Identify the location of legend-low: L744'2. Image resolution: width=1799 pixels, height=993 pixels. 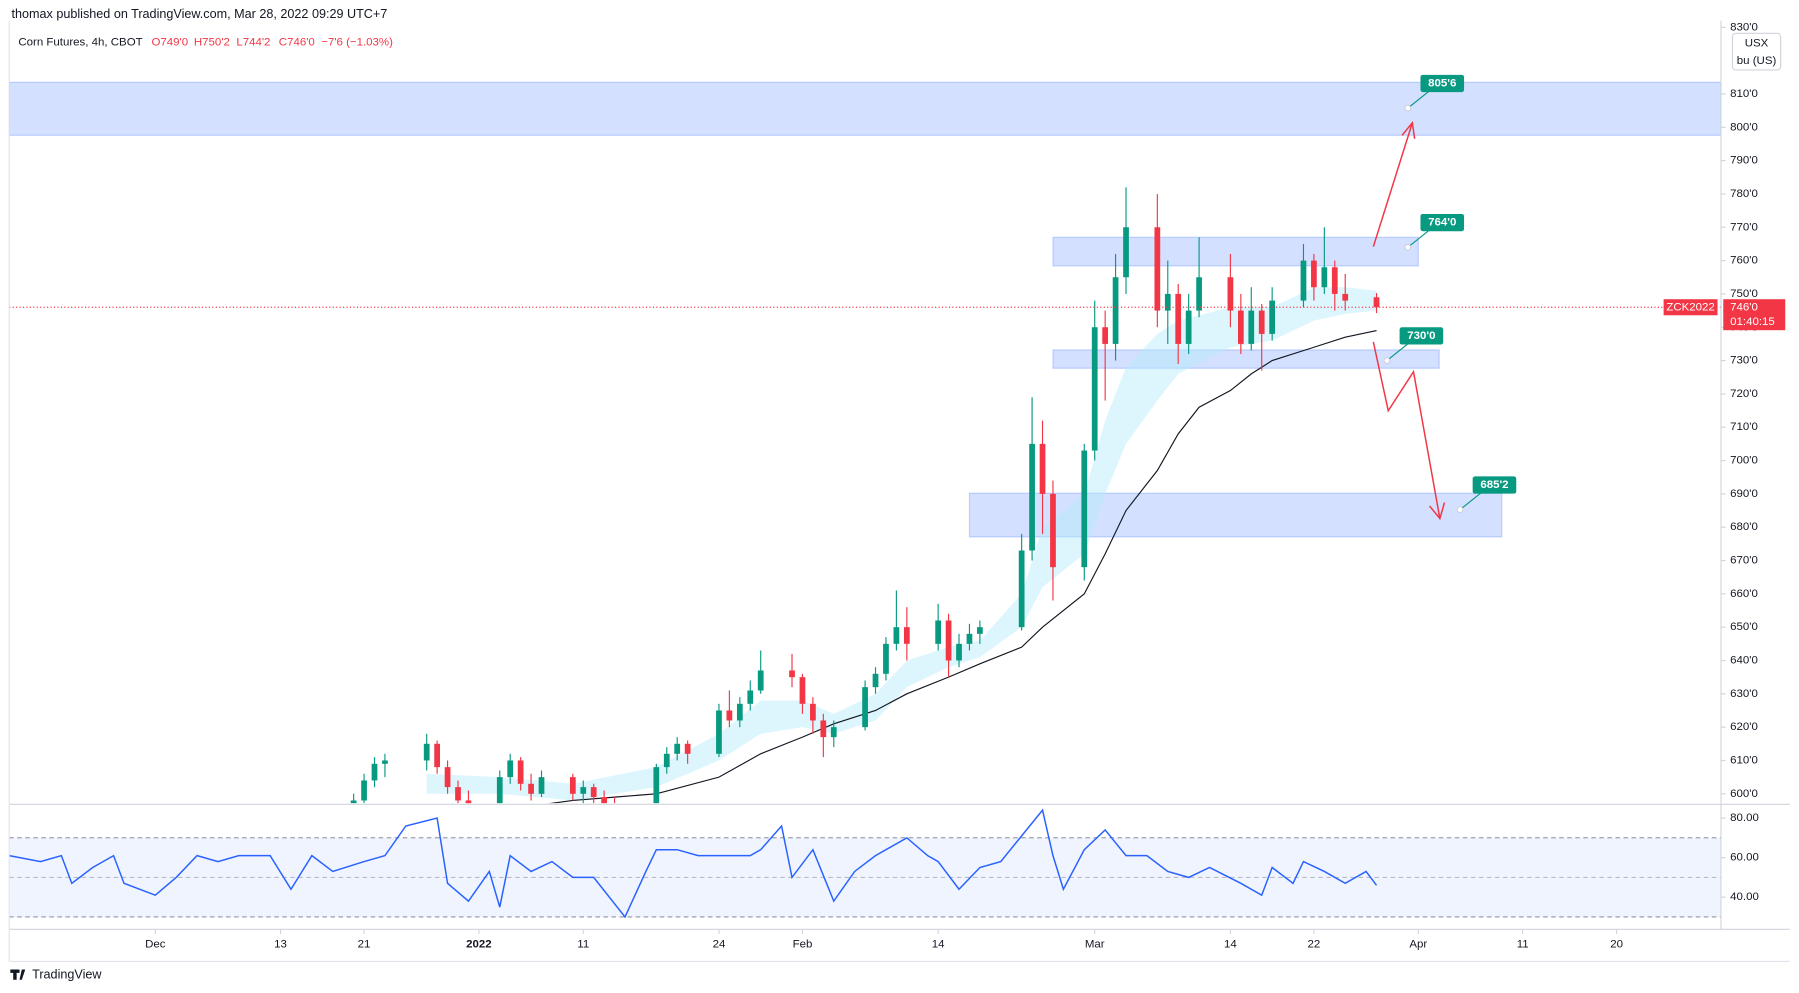
(253, 42).